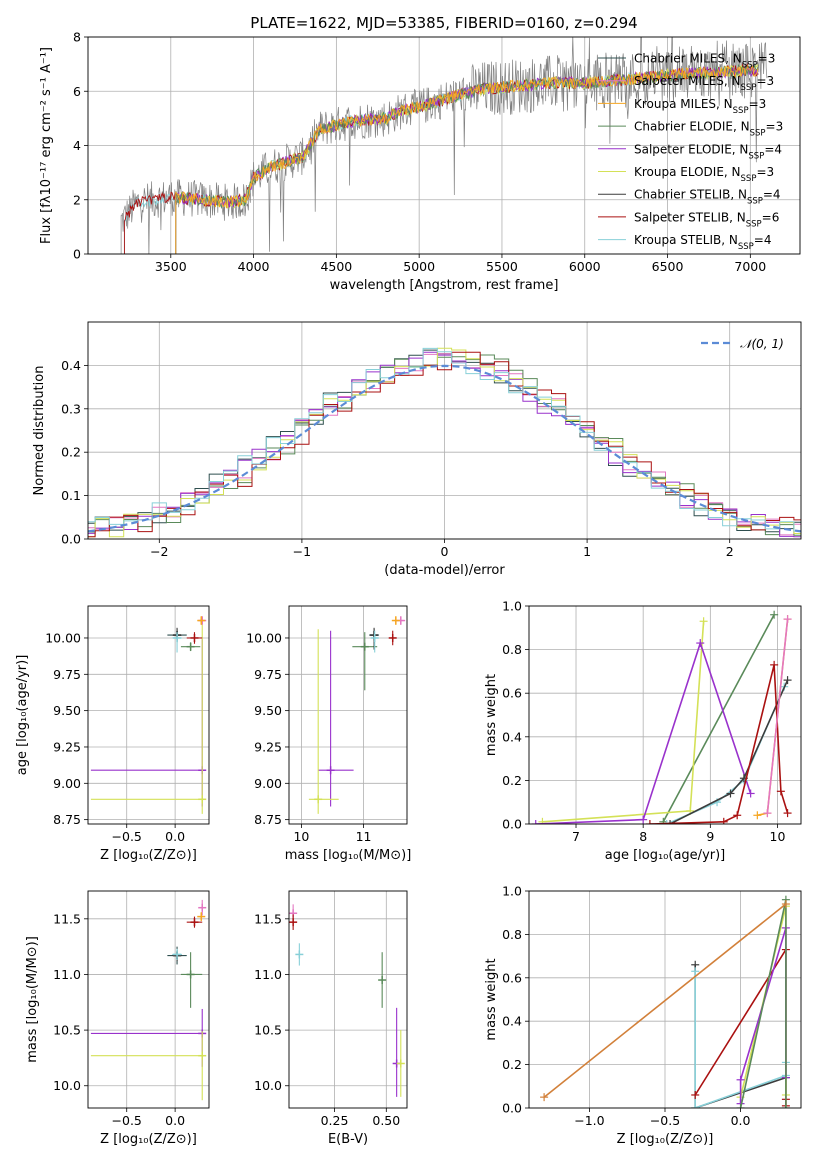  What do you see at coordinates (750, 266) in the screenshot?
I see `x-tick-label: 7000` at bounding box center [750, 266].